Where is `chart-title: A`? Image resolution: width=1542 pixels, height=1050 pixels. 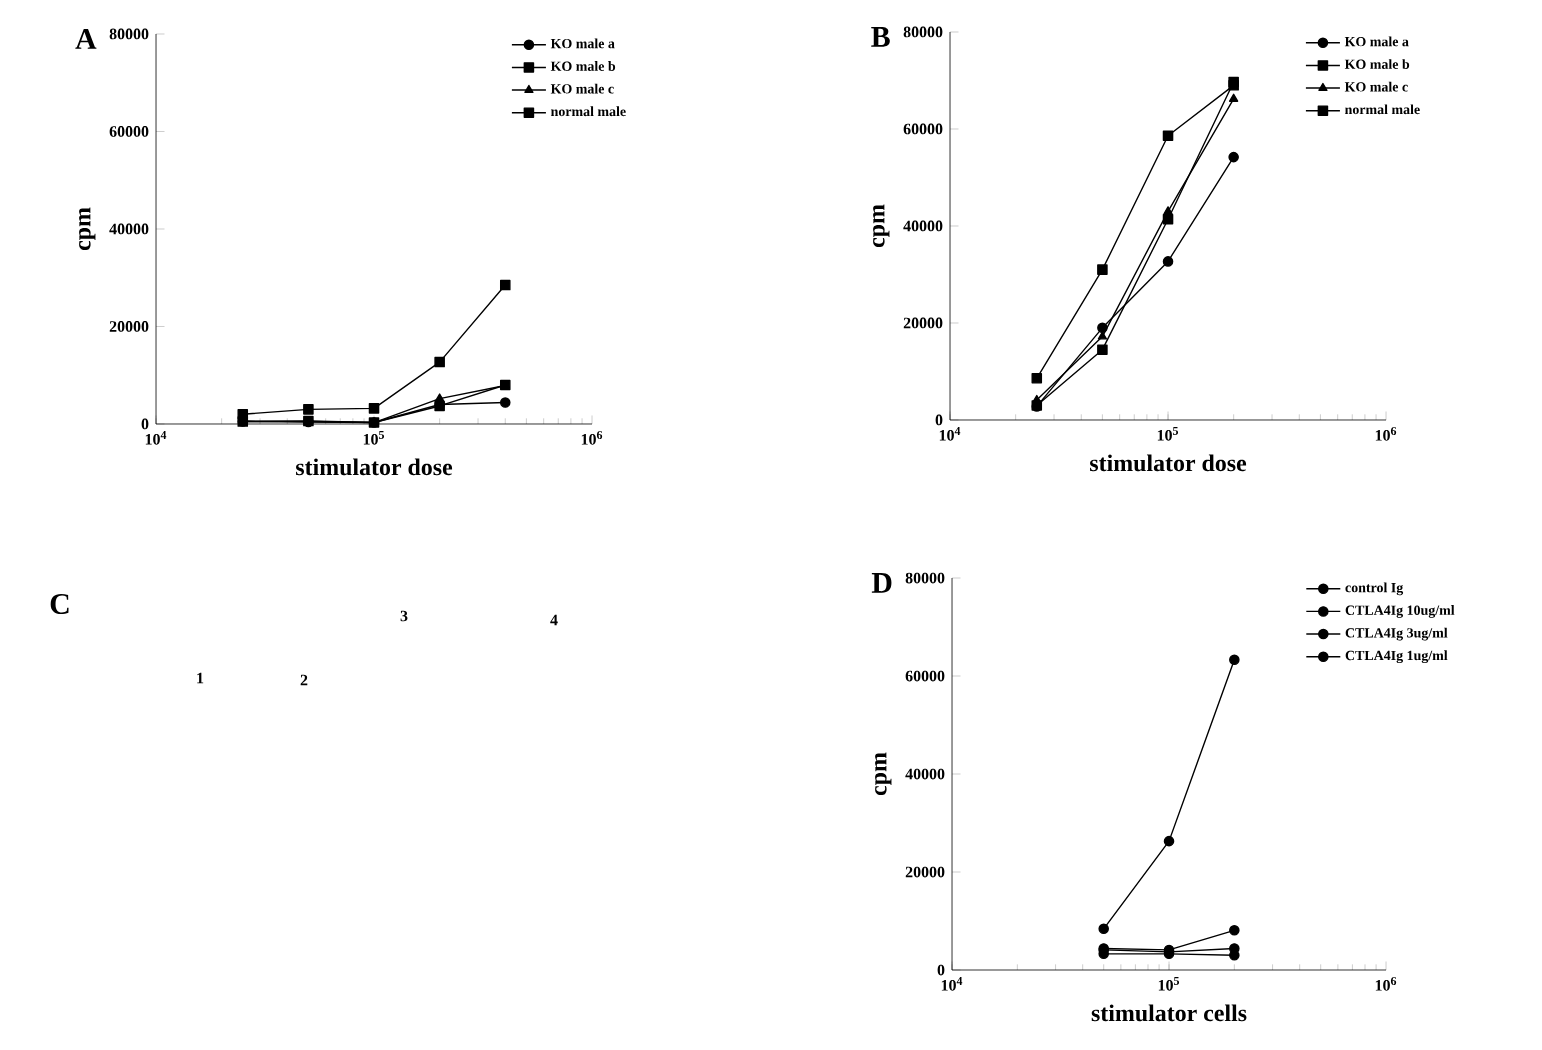 chart-title: A is located at coordinates (86, 39).